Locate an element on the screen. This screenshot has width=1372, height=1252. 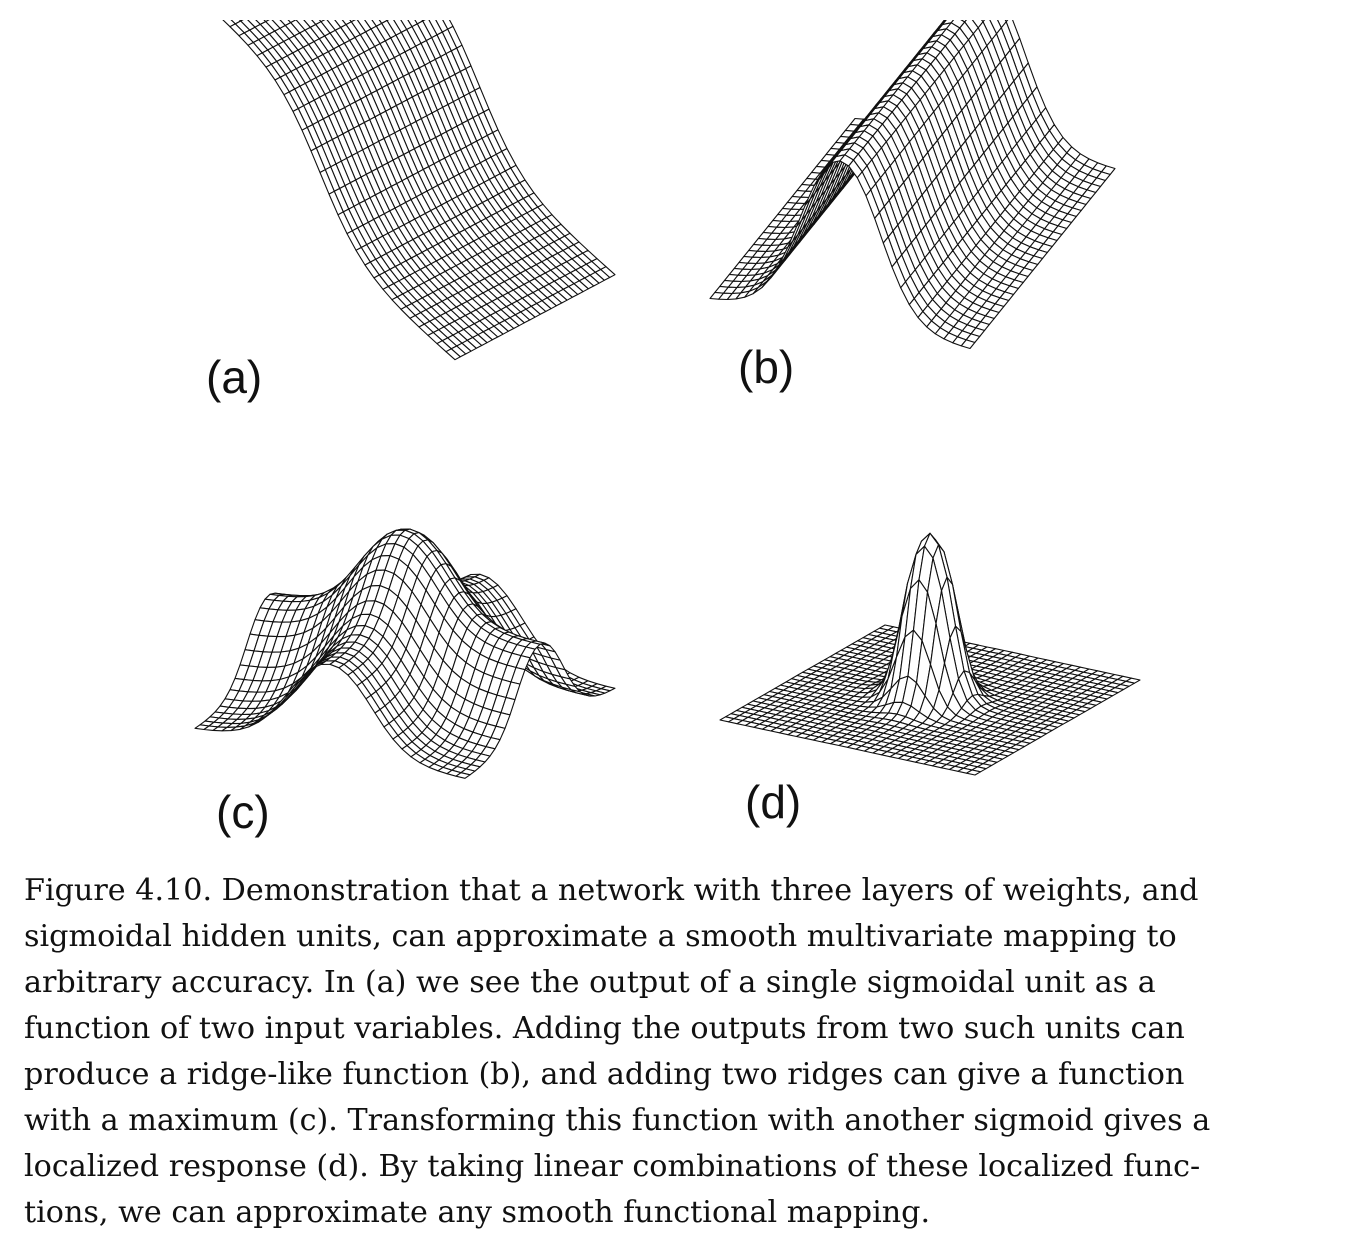
surface-plot-a is located at coordinates (419, 190).